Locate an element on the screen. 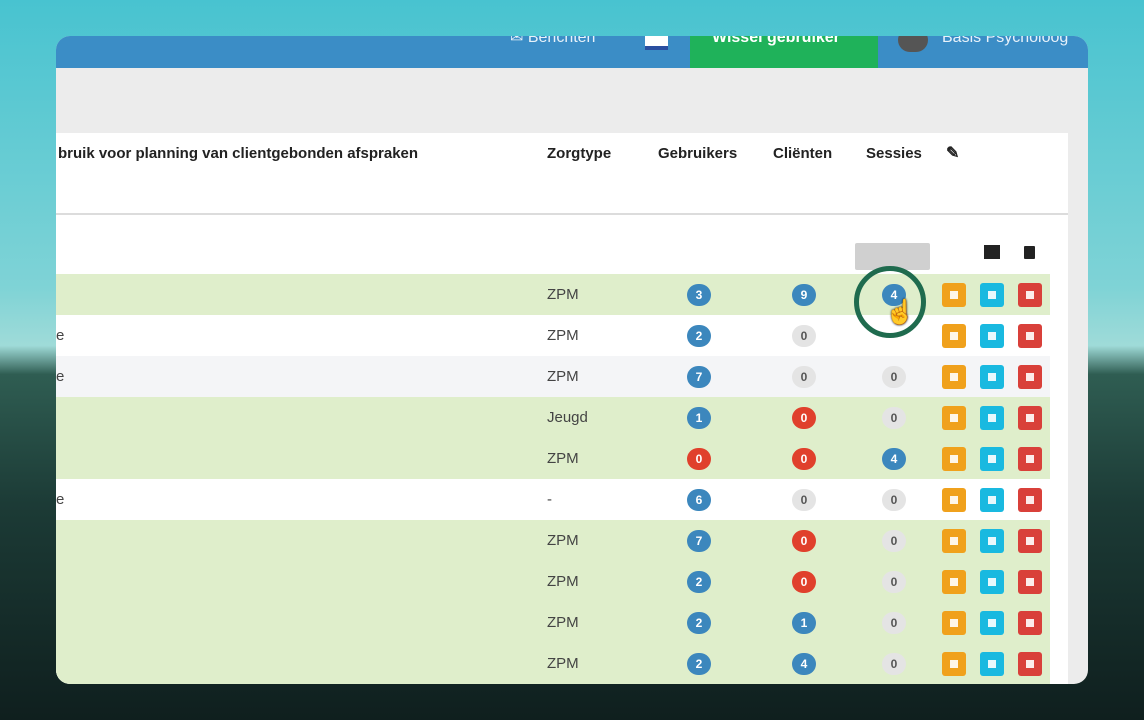 This screenshot has height=720, width=1144. column-header: Cliënten is located at coordinates (803, 153).